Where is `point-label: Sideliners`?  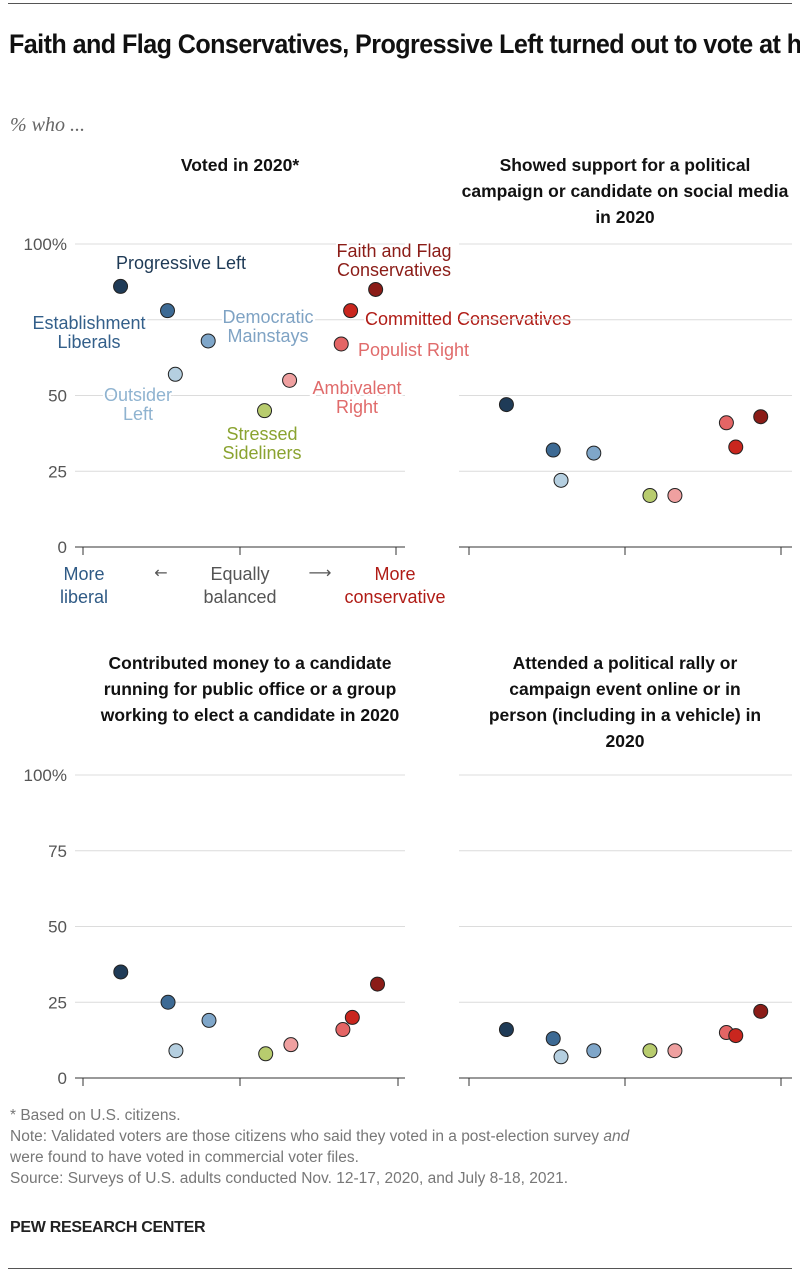
point-label: Sideliners is located at coordinates (261, 453).